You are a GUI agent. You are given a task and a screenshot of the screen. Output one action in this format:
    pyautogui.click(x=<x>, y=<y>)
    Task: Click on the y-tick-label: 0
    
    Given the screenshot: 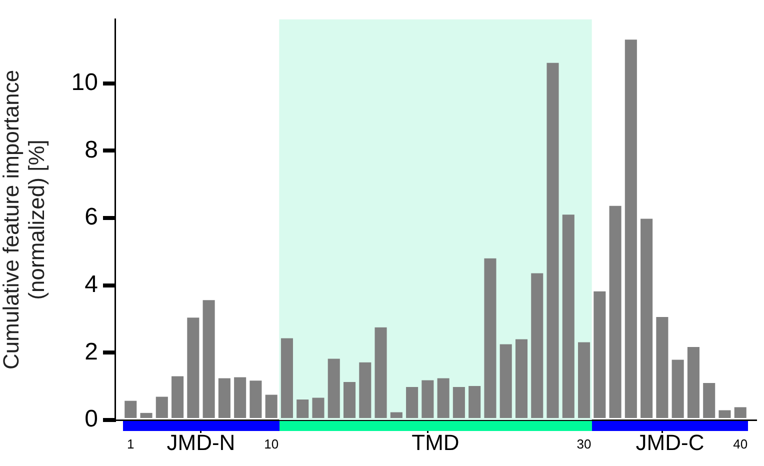 What is the action you would take?
    pyautogui.click(x=91, y=419)
    